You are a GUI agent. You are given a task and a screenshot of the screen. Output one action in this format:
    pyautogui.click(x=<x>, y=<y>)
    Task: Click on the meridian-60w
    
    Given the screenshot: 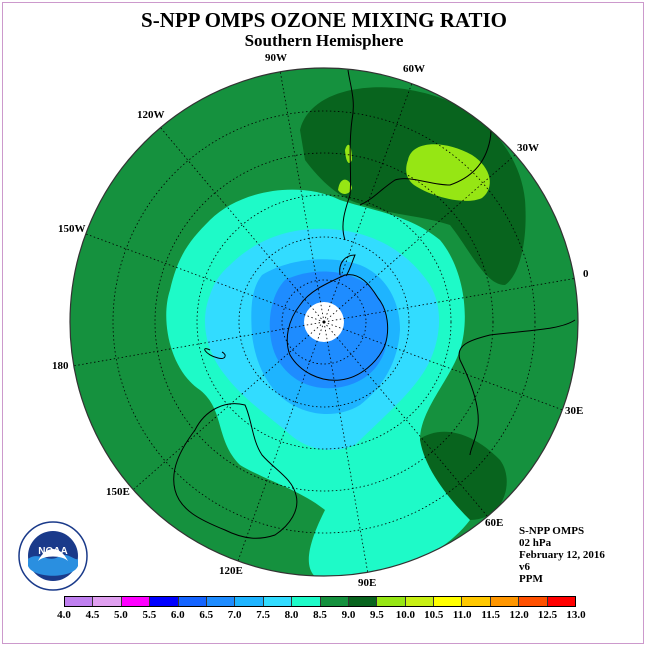 What is the action you would take?
    pyautogui.click(x=368, y=202)
    